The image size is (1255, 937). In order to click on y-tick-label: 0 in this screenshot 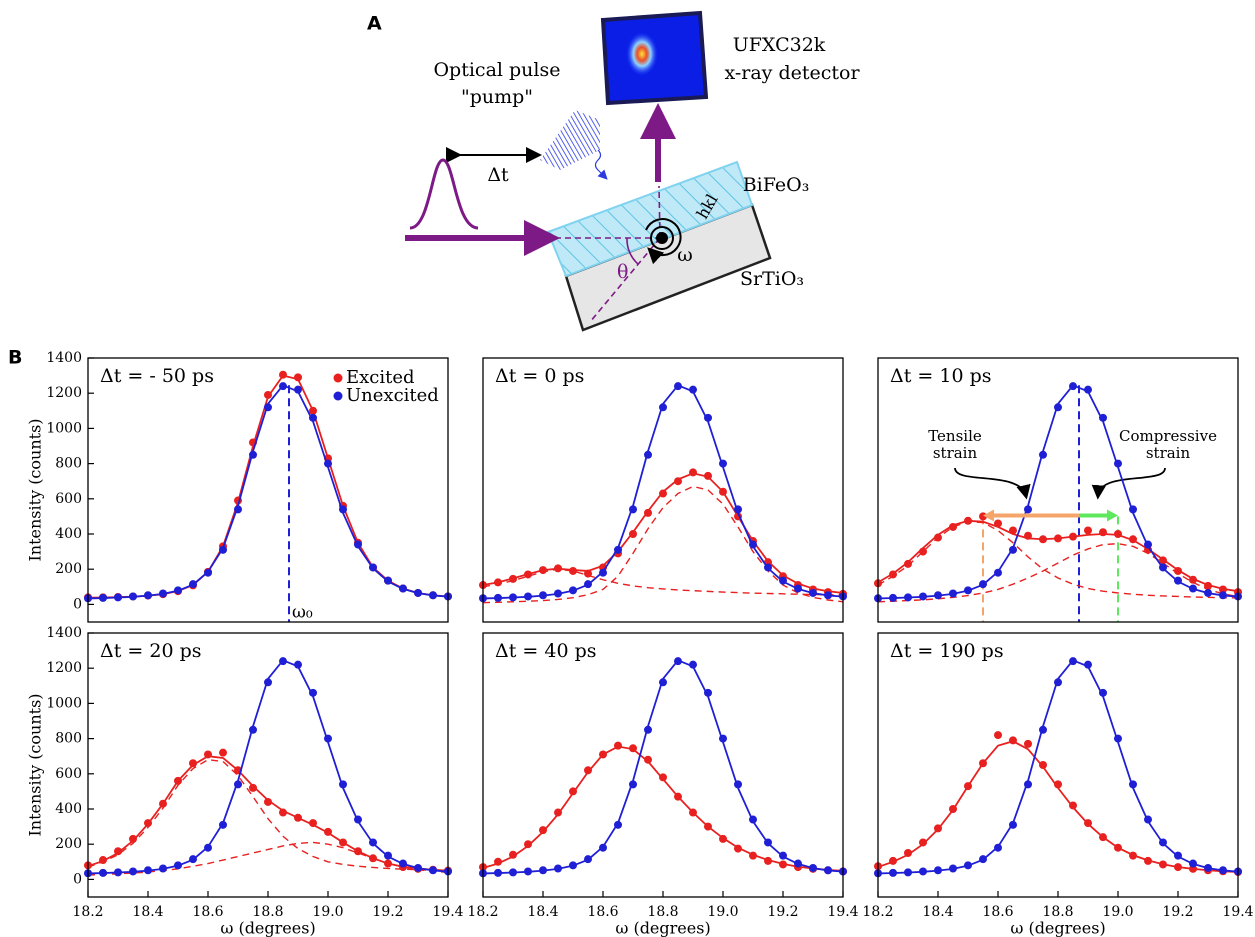, I will do `click(77, 879)`.